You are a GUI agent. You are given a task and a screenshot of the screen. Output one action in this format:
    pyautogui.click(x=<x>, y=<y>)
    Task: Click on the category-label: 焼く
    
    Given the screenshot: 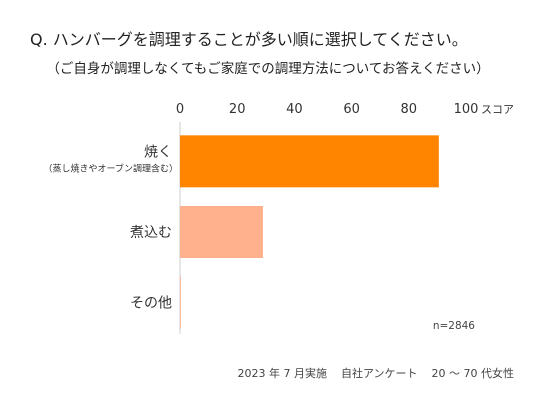 What is the action you would take?
    pyautogui.click(x=158, y=152)
    